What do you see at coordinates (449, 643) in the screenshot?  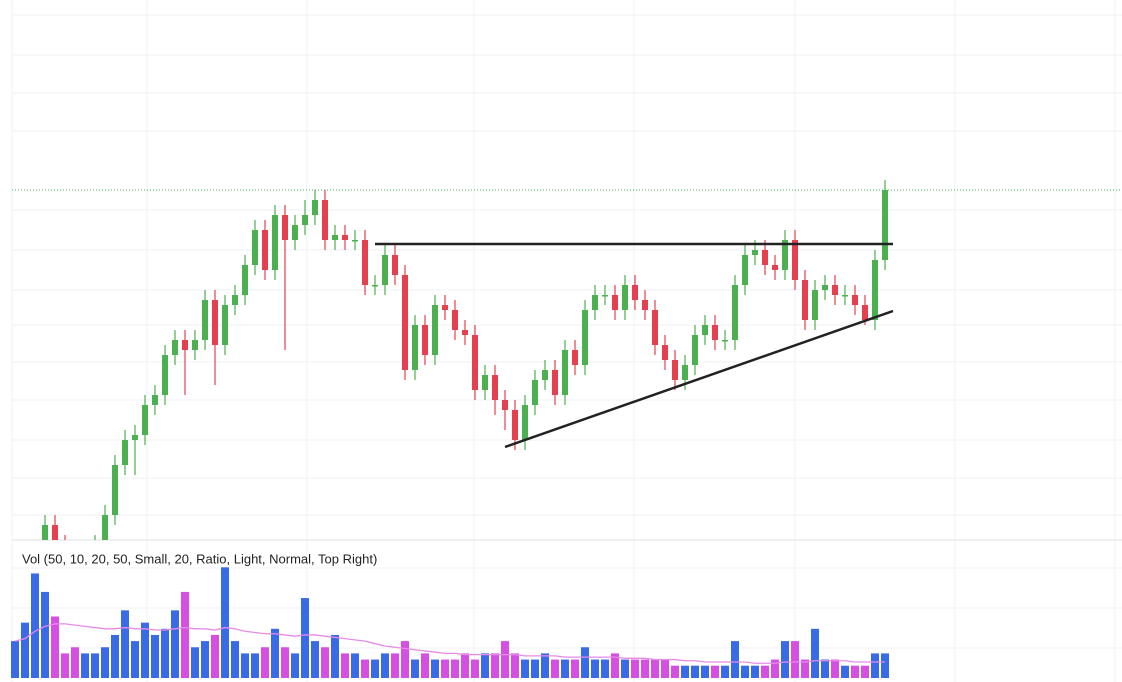 I see `volume-ma-line` at bounding box center [449, 643].